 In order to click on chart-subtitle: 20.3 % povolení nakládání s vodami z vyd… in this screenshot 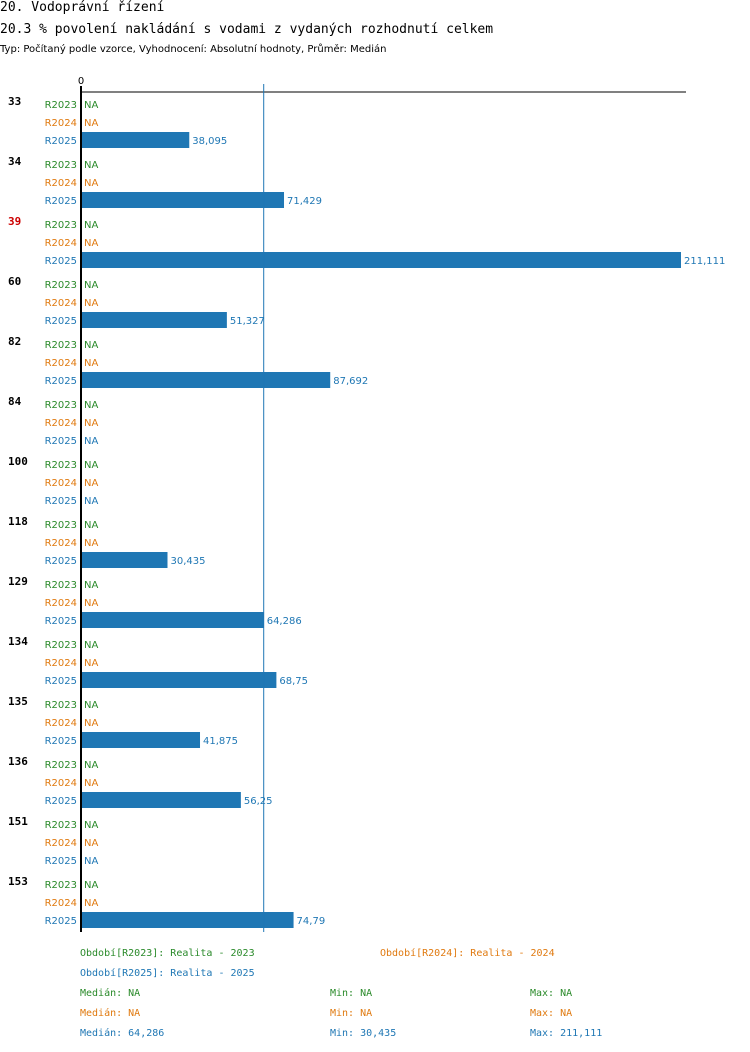, I will do `click(247, 29)`.